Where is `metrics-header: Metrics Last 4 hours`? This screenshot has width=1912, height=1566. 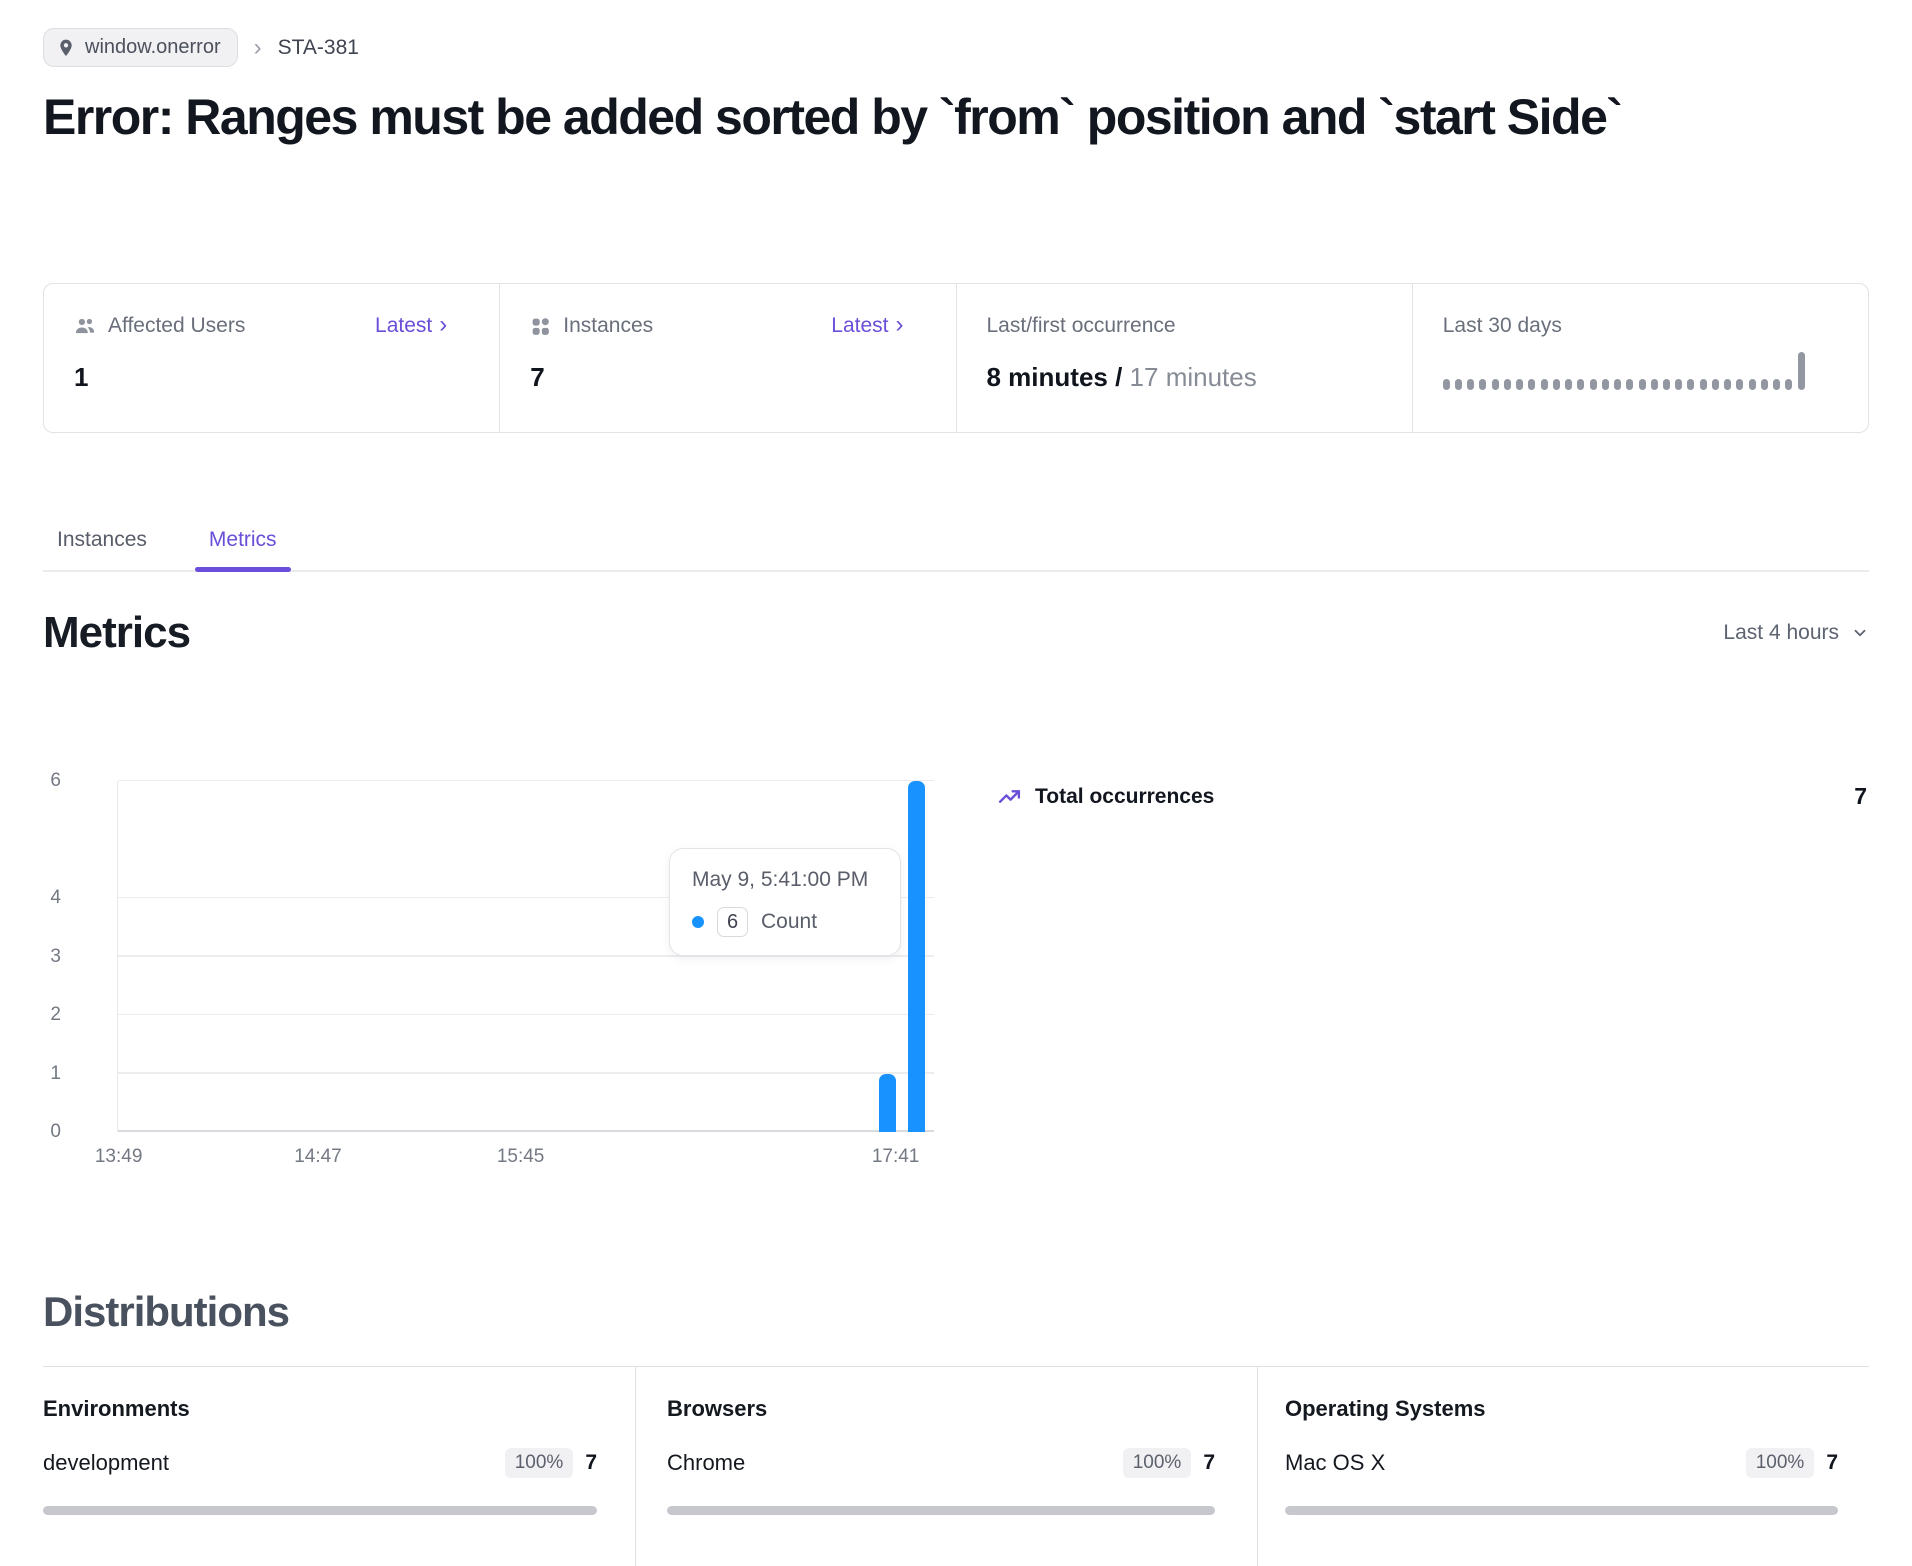 metrics-header: Metrics Last 4 hours is located at coordinates (956, 633).